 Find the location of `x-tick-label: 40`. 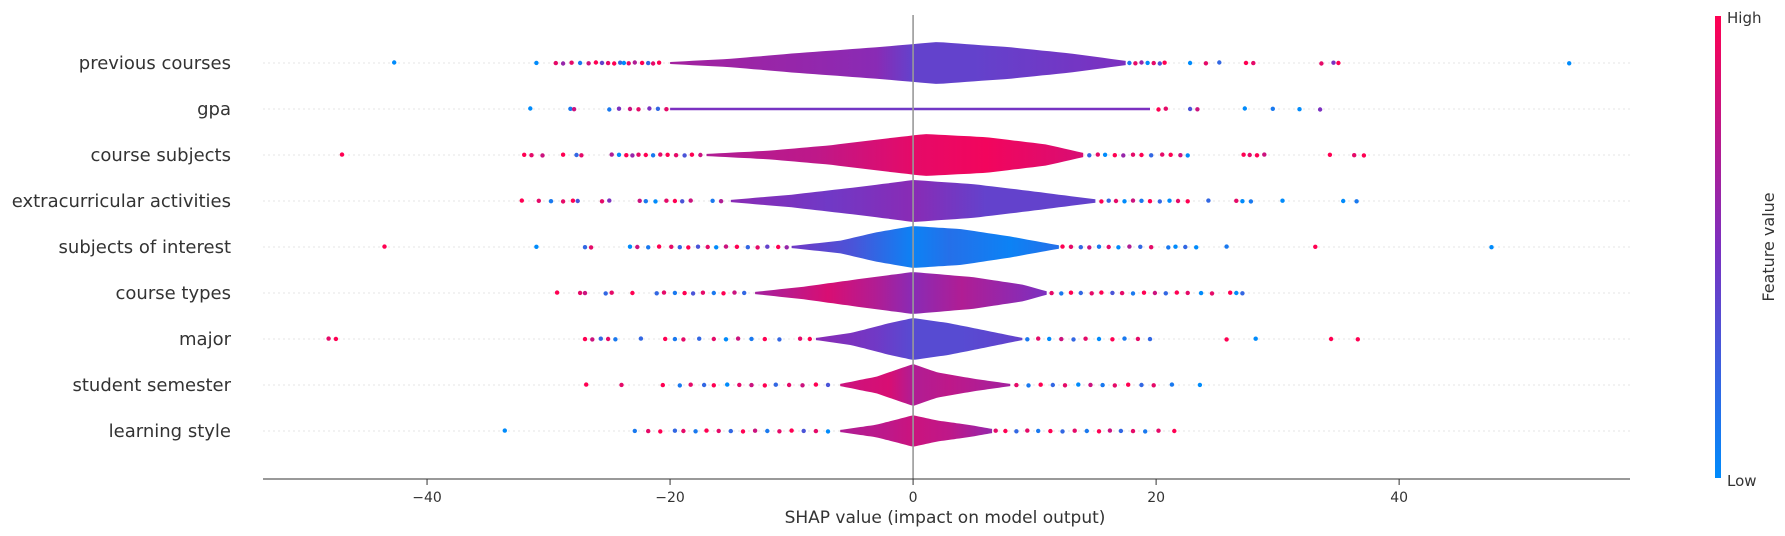

x-tick-label: 40 is located at coordinates (1399, 498).